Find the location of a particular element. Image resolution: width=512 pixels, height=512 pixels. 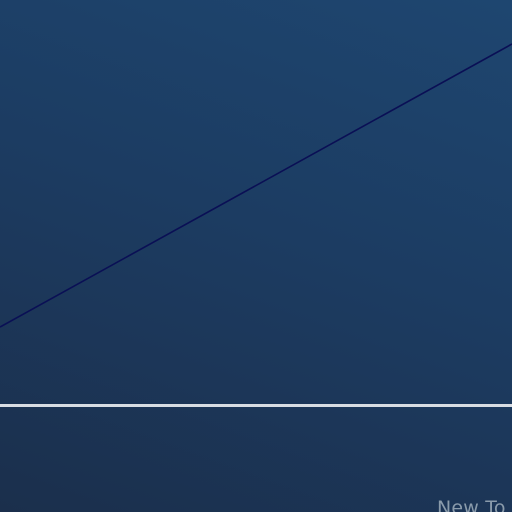

footer-label: New To is located at coordinates (471, 504).